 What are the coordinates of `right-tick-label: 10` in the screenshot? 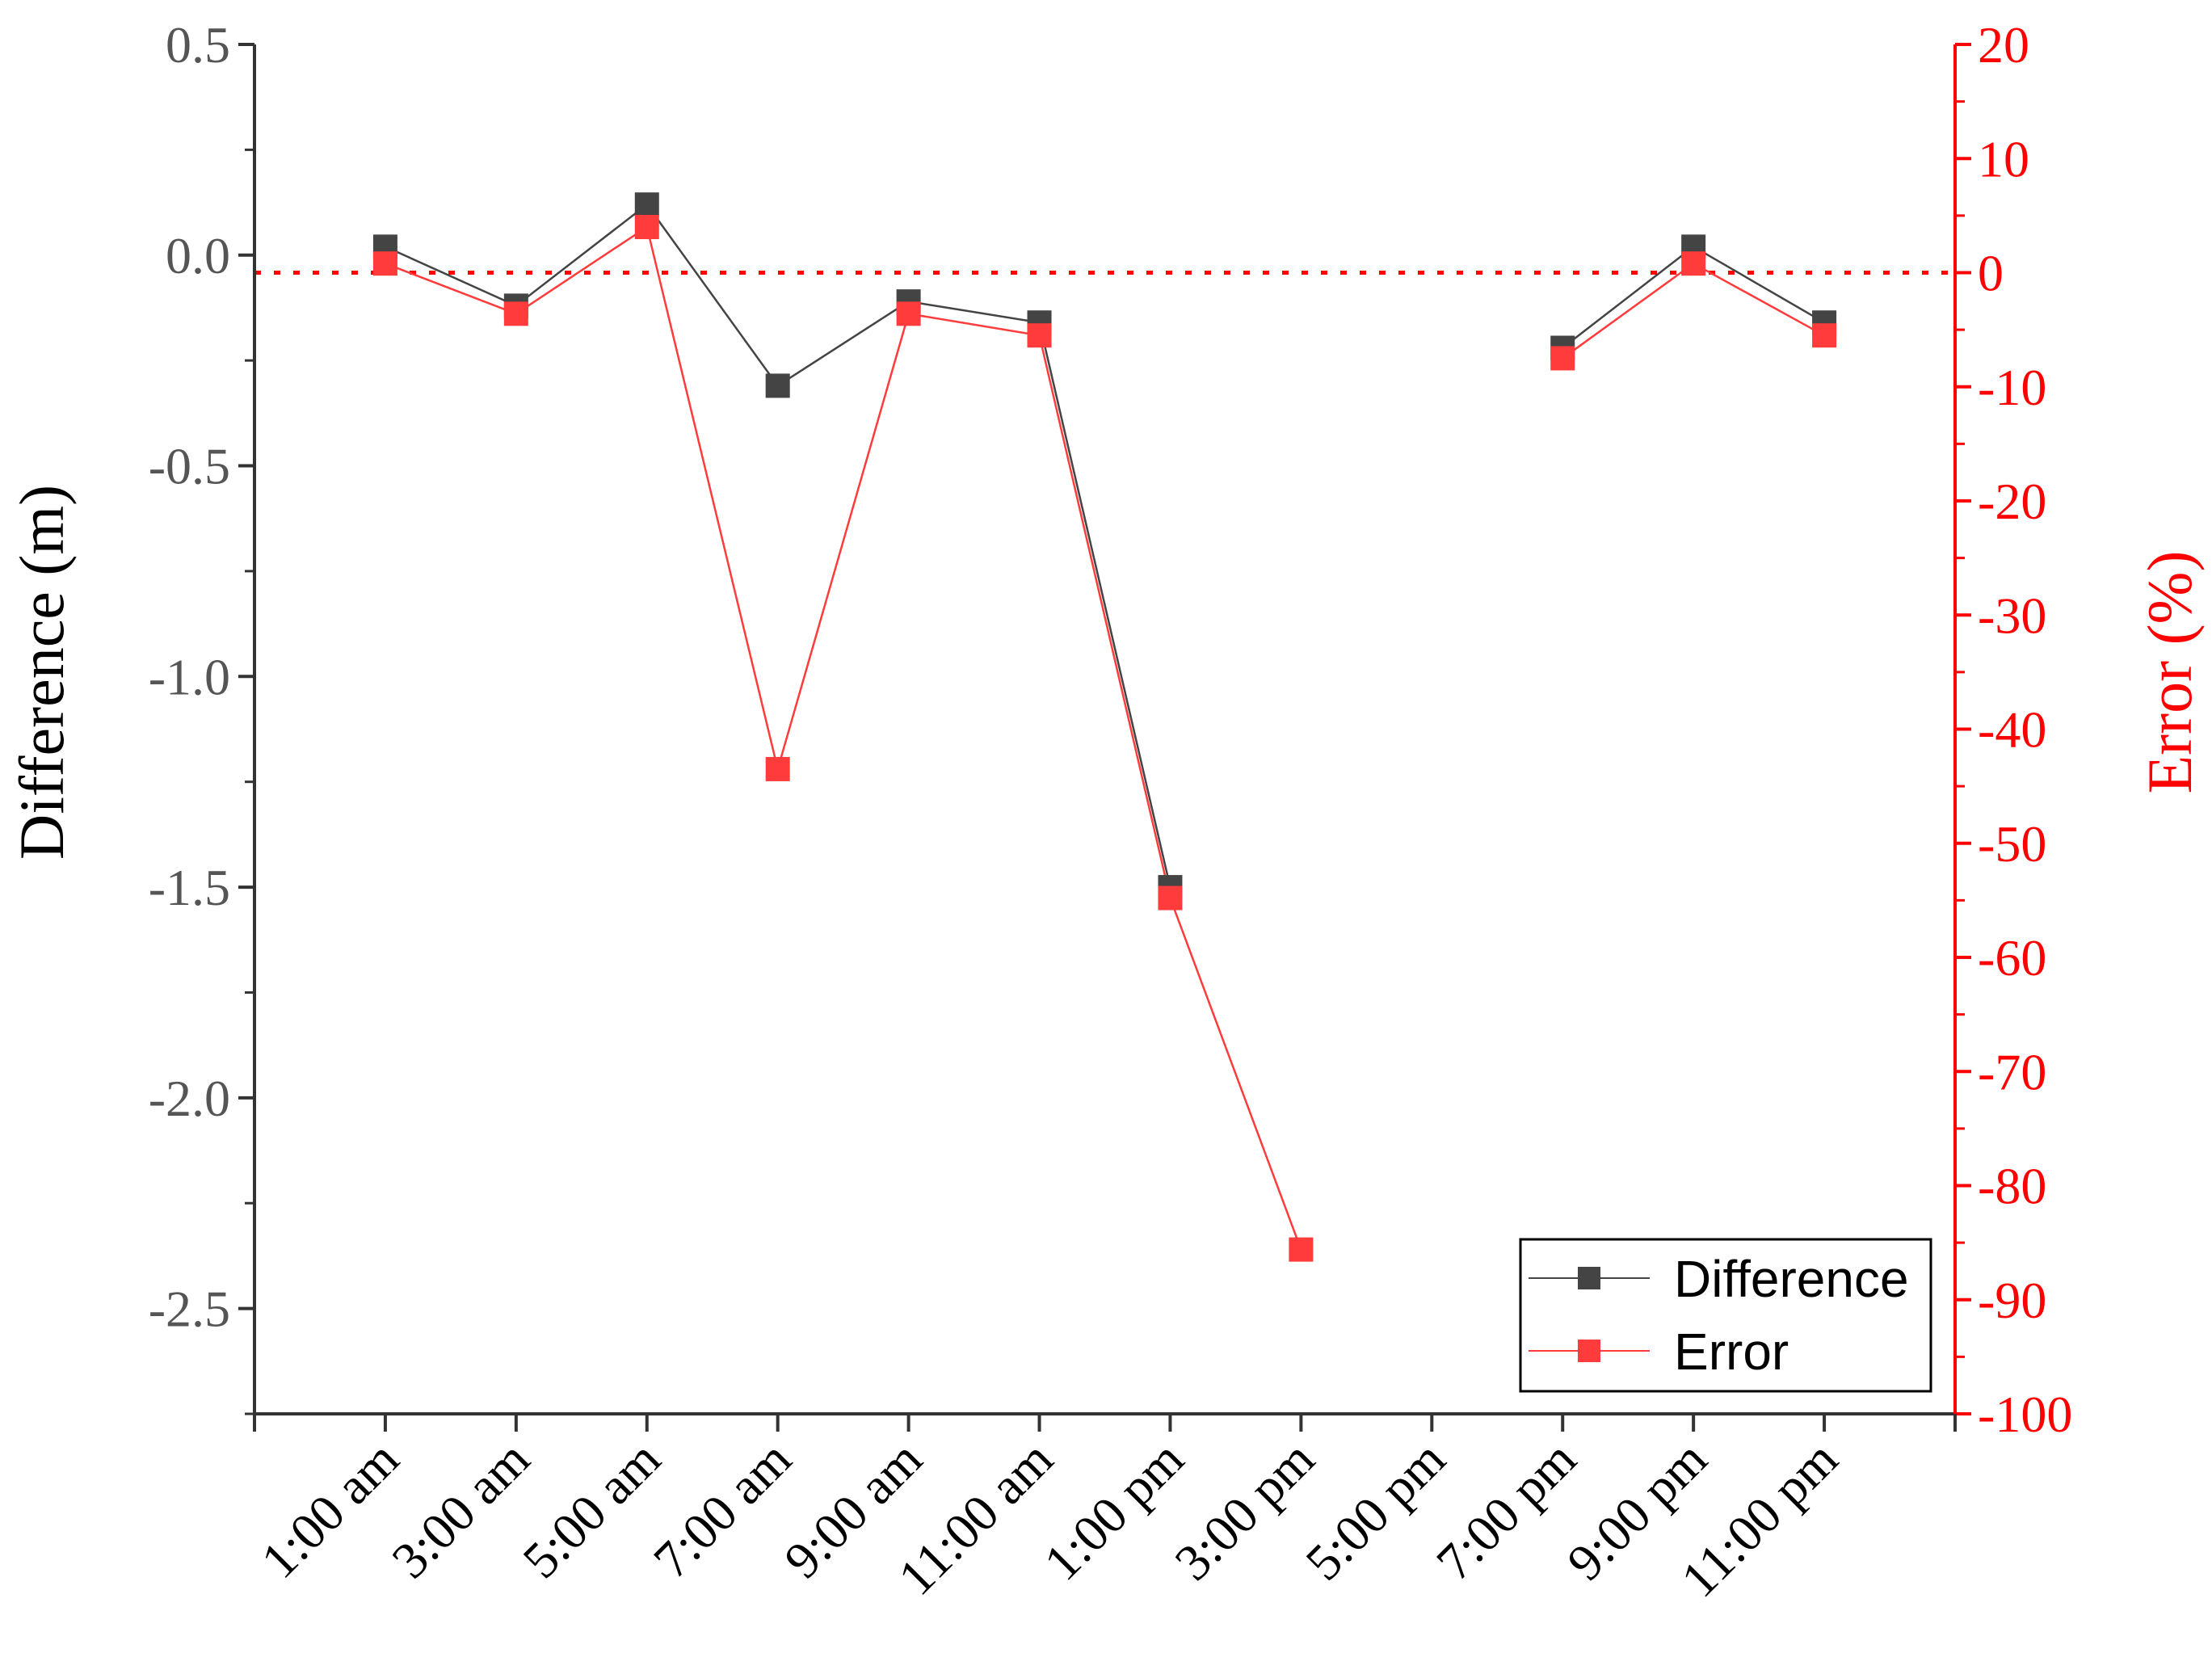 It's located at (2004, 158).